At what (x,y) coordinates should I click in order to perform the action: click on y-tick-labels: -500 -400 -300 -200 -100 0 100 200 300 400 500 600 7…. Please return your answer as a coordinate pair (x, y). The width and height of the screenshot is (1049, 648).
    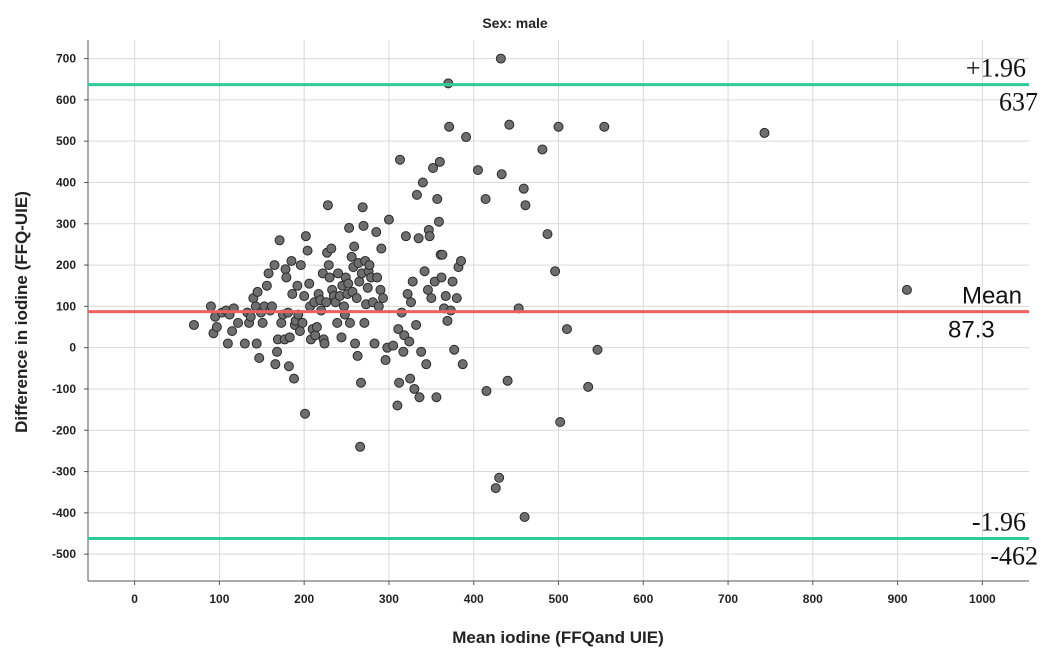
    Looking at the image, I should click on (64, 307).